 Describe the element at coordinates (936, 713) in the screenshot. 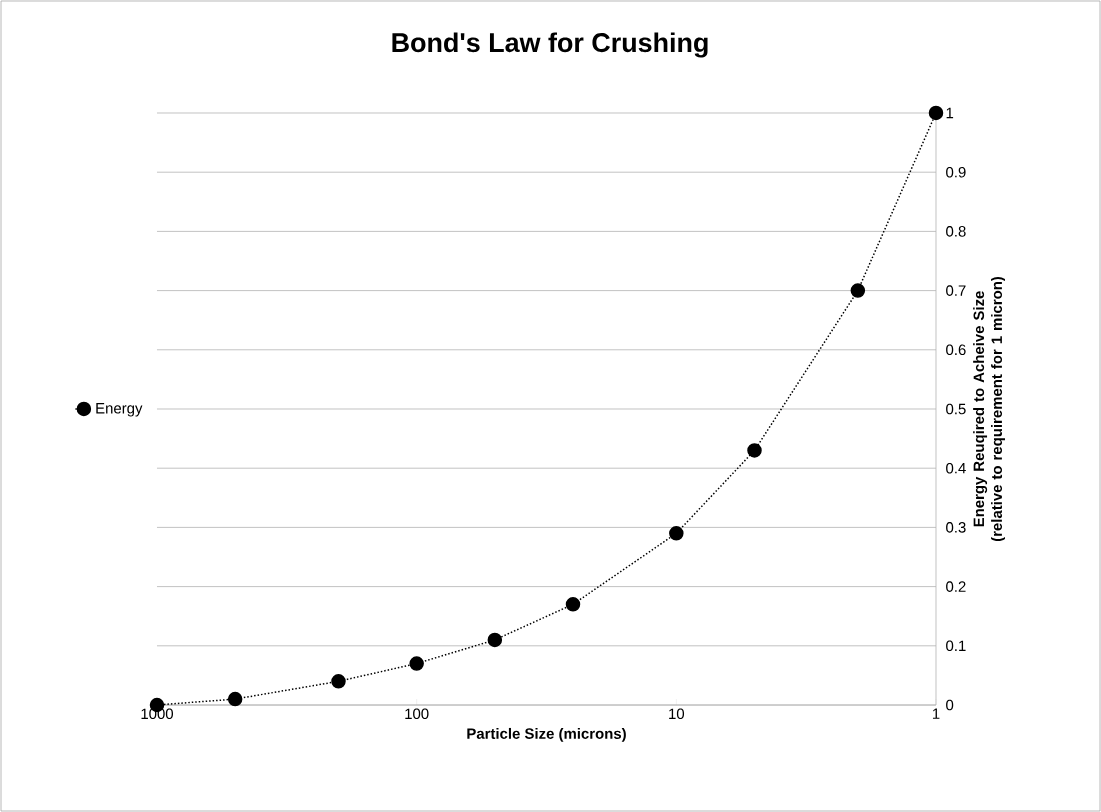

I see `x-tick-label: 1` at that location.